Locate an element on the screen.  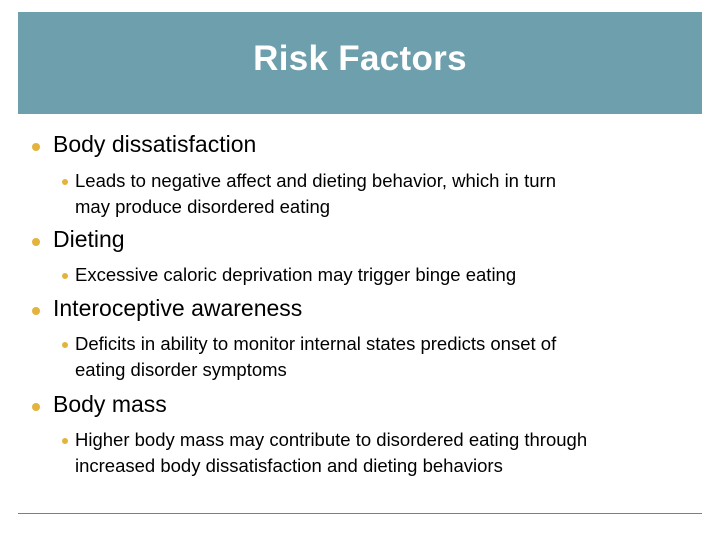
slide-title: Risk Factors is located at coordinates (360, 58).